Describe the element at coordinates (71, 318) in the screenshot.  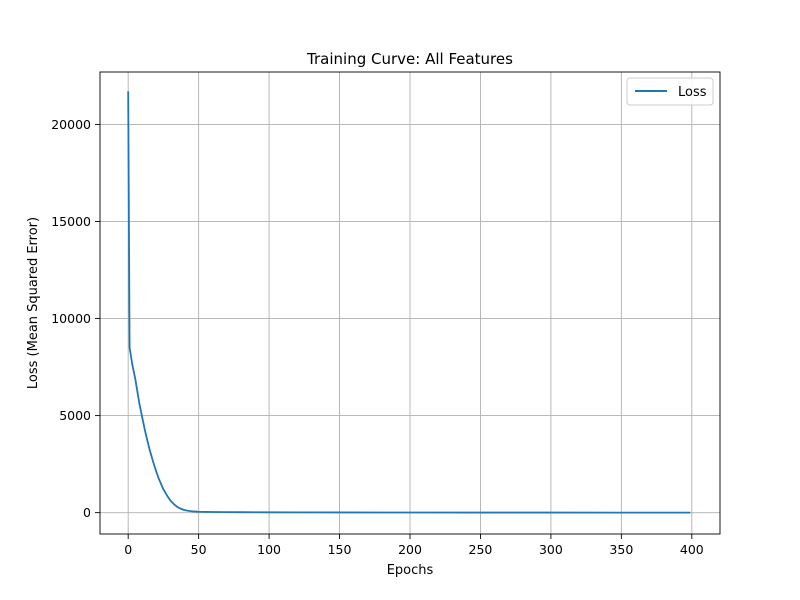
I see `y-tick-label: 10000` at that location.